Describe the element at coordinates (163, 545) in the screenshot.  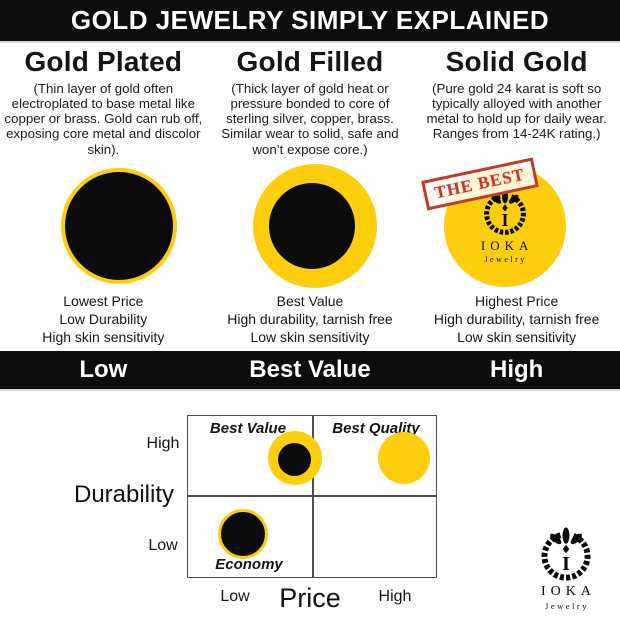
I see `y-tick-low: Low` at that location.